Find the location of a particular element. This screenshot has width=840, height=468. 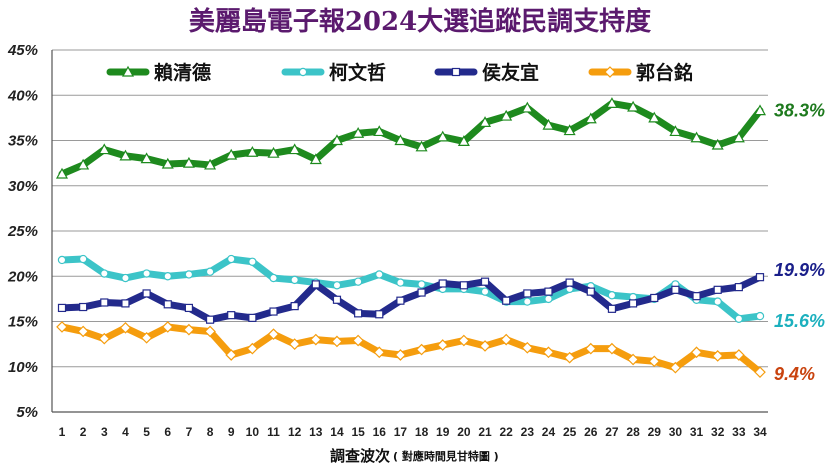

x-tick-label: 21 is located at coordinates (485, 432).